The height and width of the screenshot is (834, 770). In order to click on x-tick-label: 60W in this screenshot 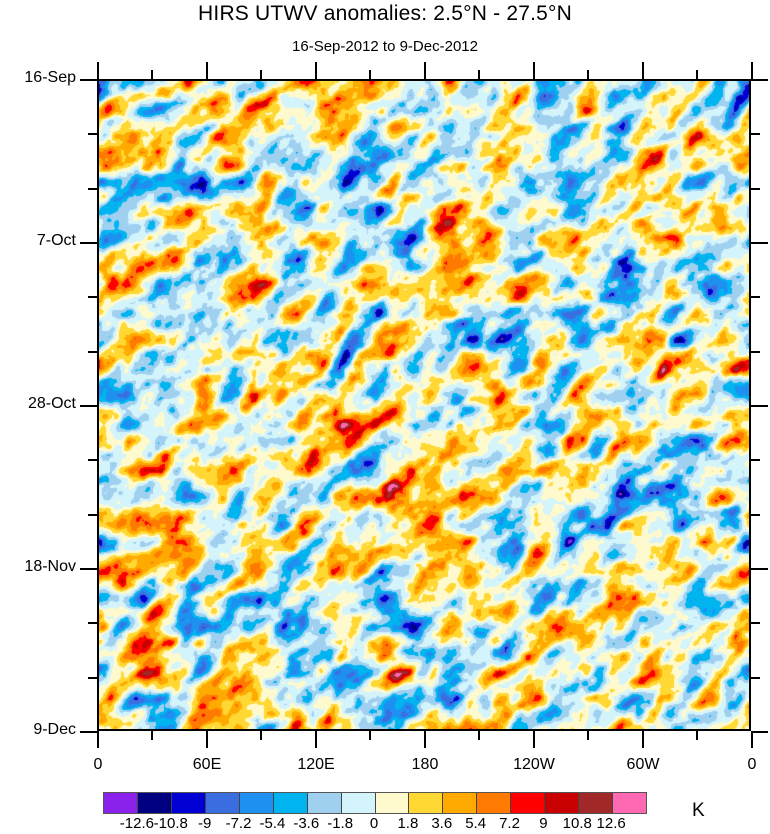, I will do `click(643, 764)`.